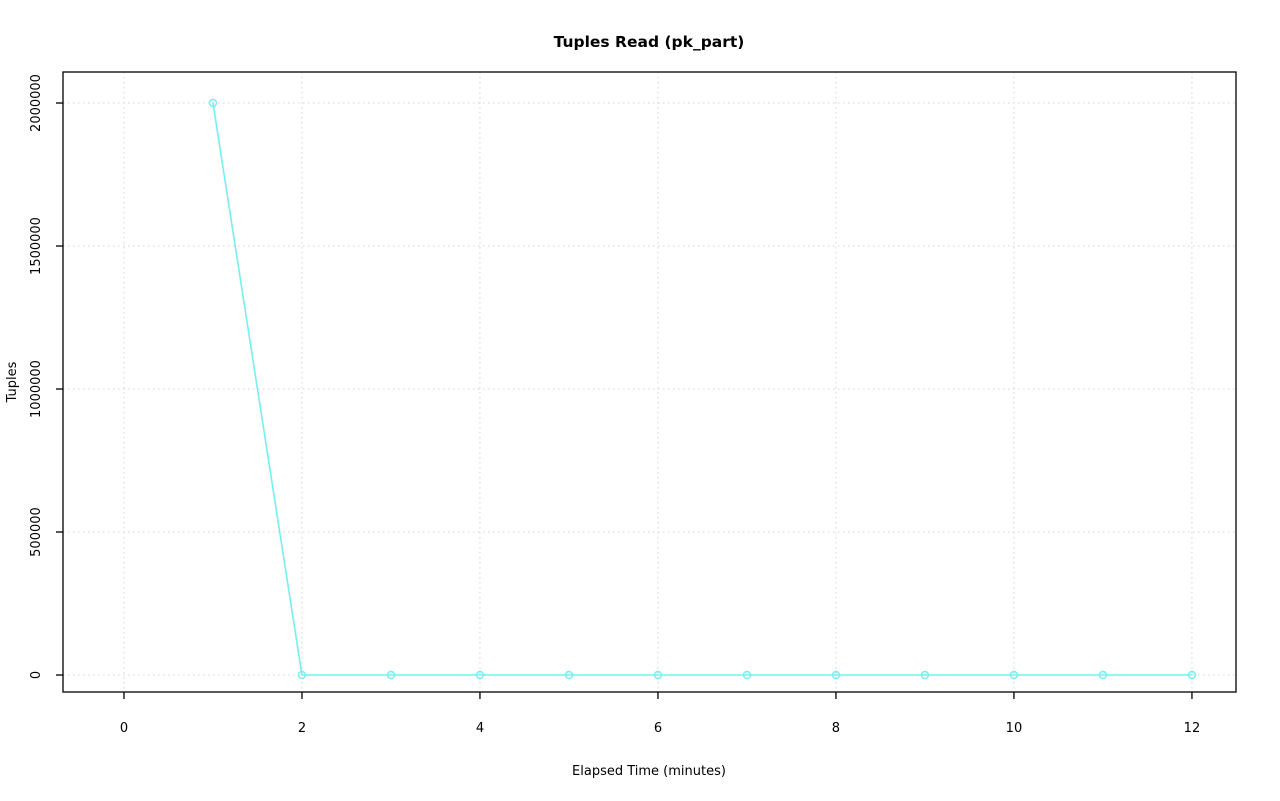  What do you see at coordinates (1192, 728) in the screenshot?
I see `x-tick-label: 12` at bounding box center [1192, 728].